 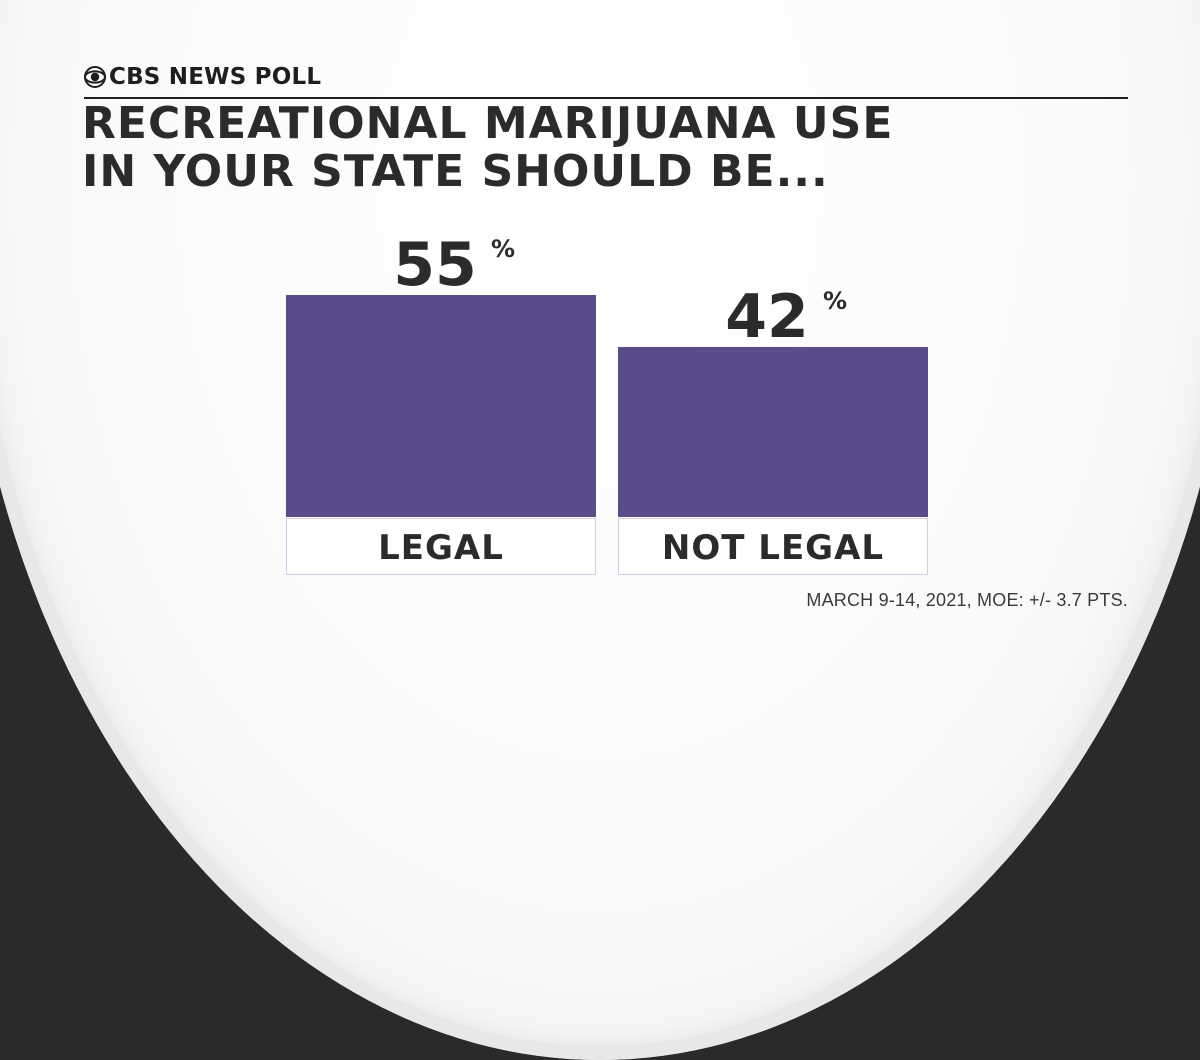 What do you see at coordinates (773, 432) in the screenshot?
I see `bar-not-legal` at bounding box center [773, 432].